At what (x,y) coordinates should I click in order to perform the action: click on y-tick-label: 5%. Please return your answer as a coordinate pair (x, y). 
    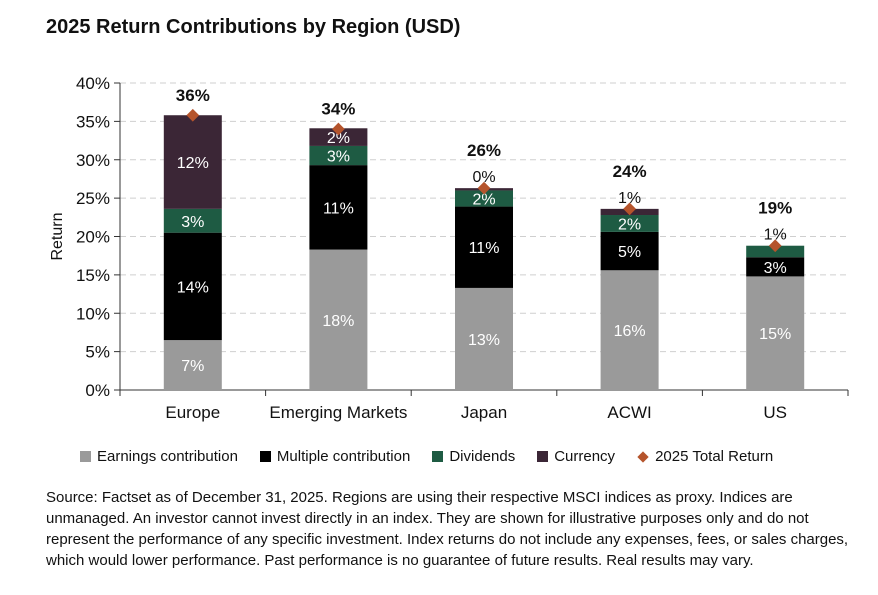
    Looking at the image, I should click on (97, 352).